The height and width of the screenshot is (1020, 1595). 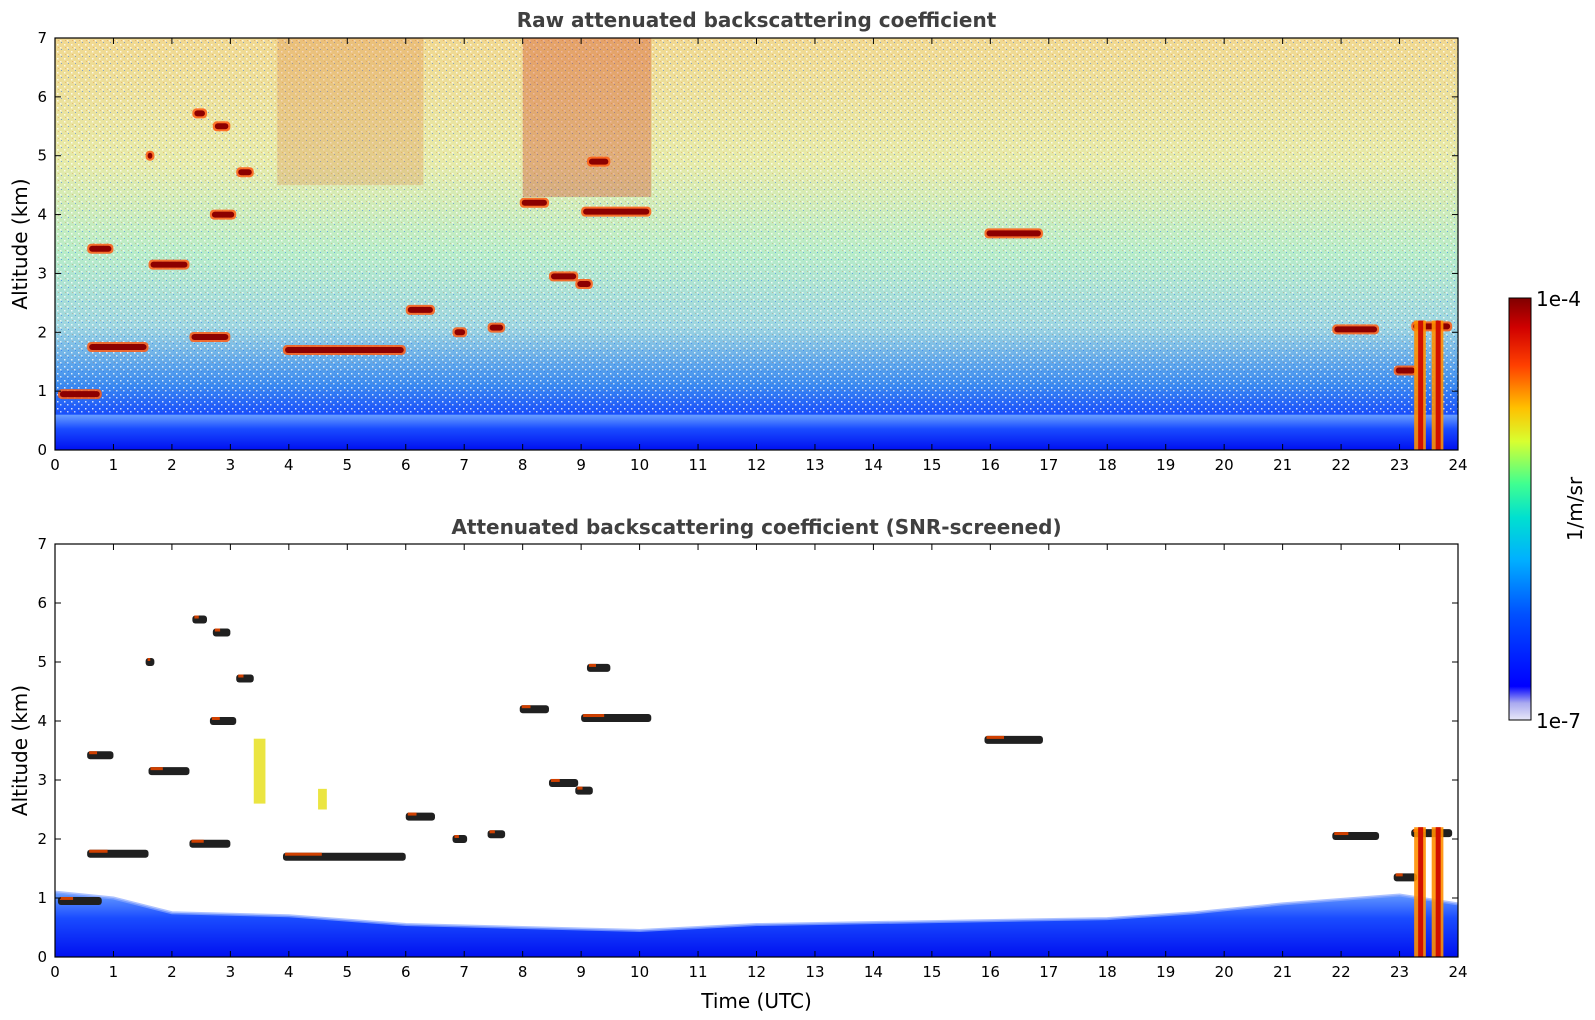 I want to click on precipitation-streak-core, so click(x=1421, y=385).